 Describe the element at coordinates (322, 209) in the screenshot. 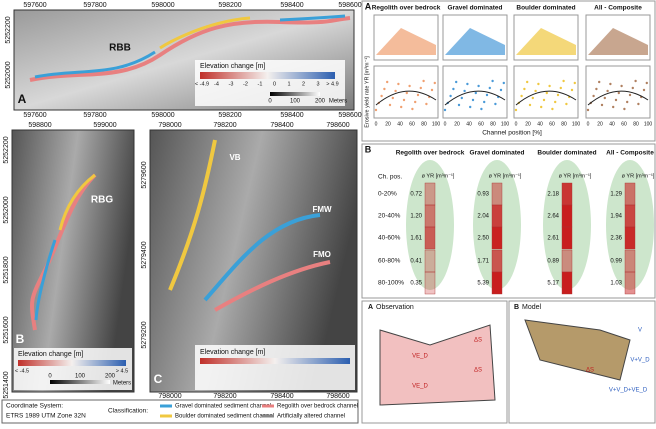

I see `channel-label: FMW` at that location.